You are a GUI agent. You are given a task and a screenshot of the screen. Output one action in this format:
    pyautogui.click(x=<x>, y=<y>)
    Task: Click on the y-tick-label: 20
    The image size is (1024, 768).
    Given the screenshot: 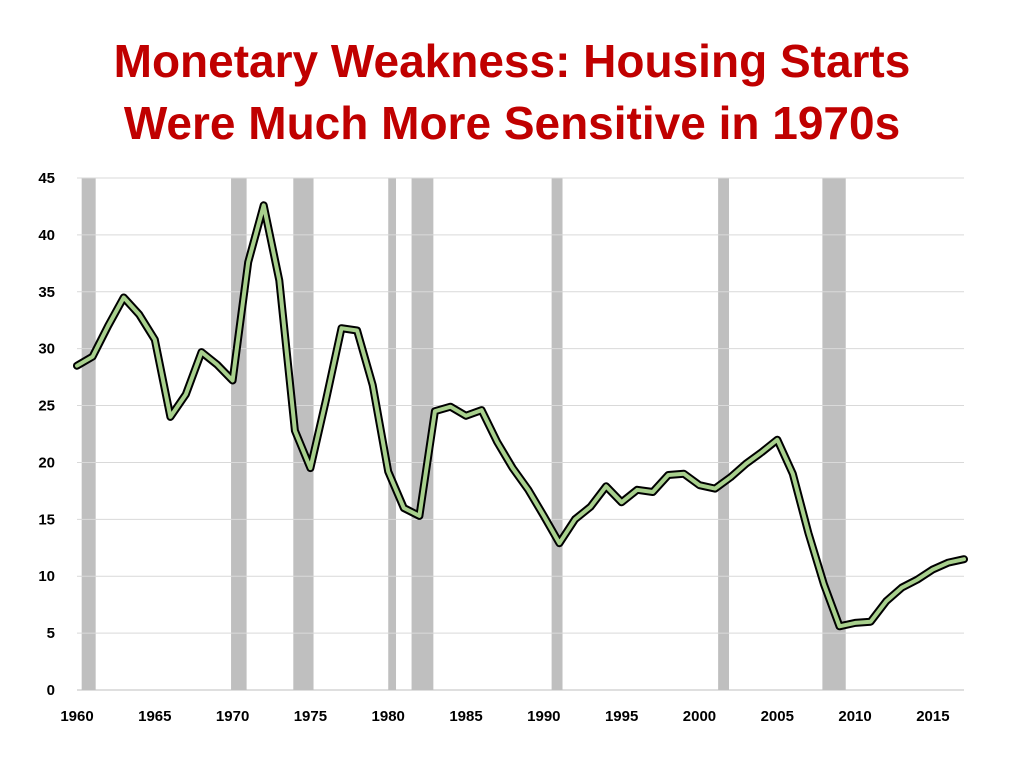 What is the action you would take?
    pyautogui.click(x=46, y=462)
    